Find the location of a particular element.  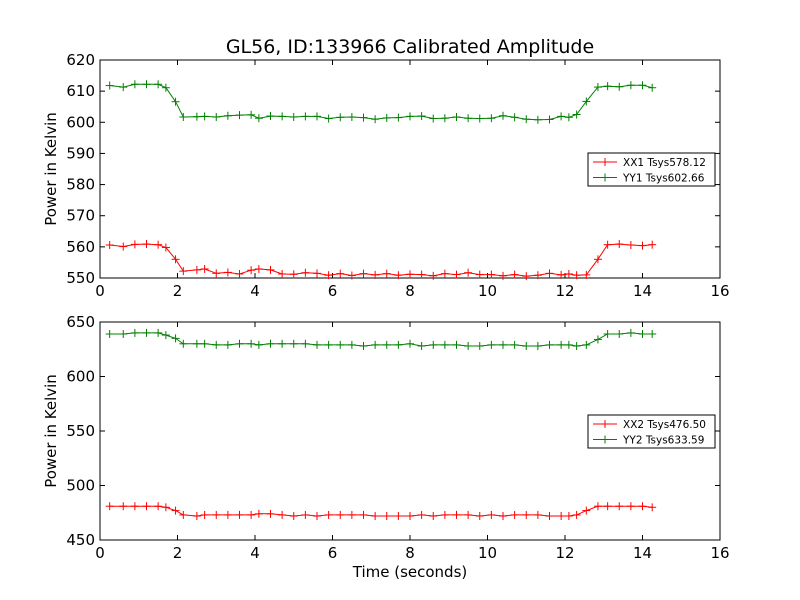

series-xx2 is located at coordinates (381, 511).